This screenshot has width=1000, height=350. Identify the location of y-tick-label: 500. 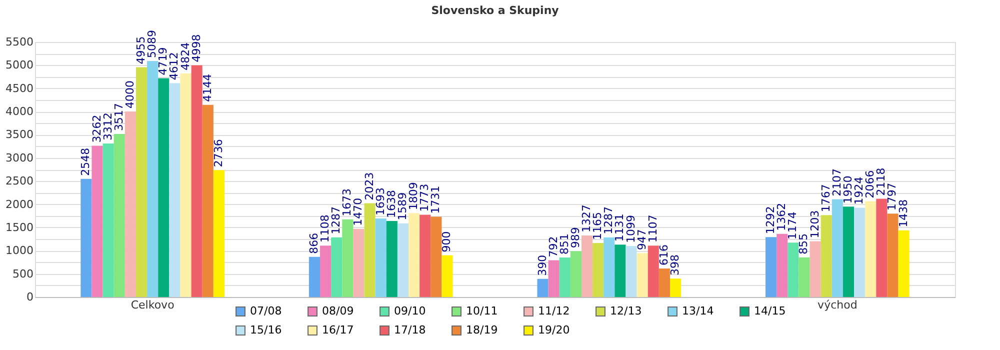
(23, 273).